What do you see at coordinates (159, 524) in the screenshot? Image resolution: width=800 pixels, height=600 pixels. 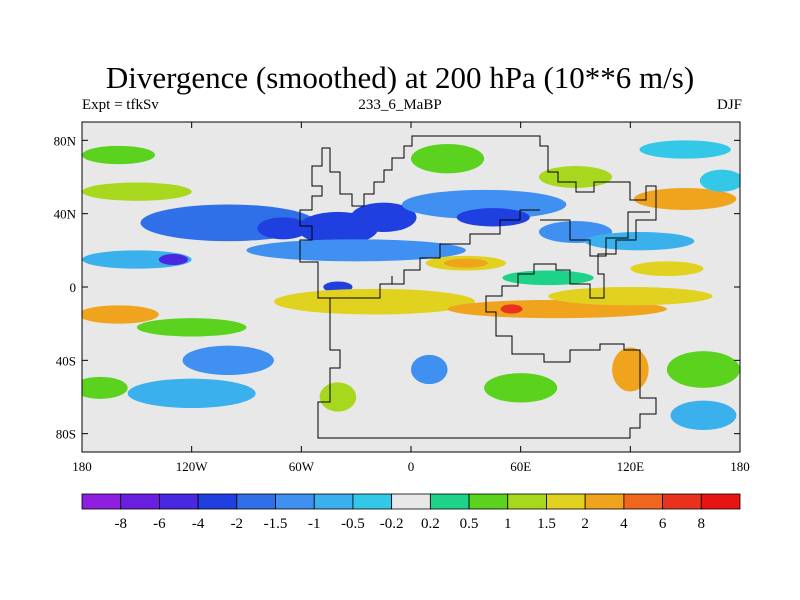 I see `colorbar-level-label: -6` at bounding box center [159, 524].